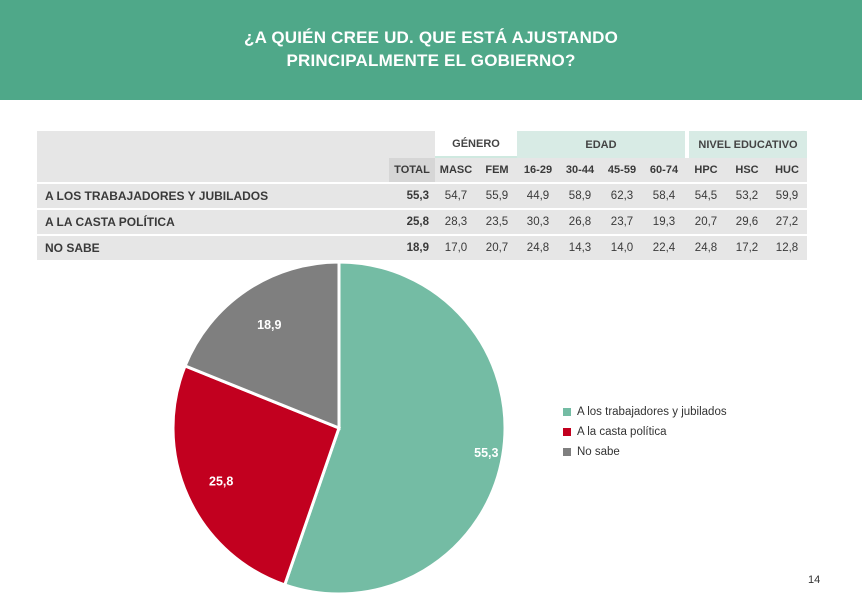 This screenshot has height=606, width=862. Describe the element at coordinates (664, 195) in the screenshot. I see `table-cell: 58,4` at that location.